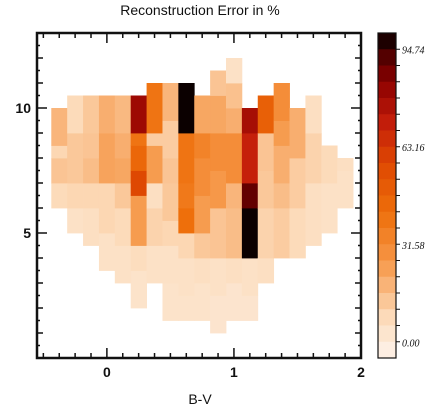 The height and width of the screenshot is (413, 436). I want to click on colorbar-tick-label: 94.74, so click(413, 50).